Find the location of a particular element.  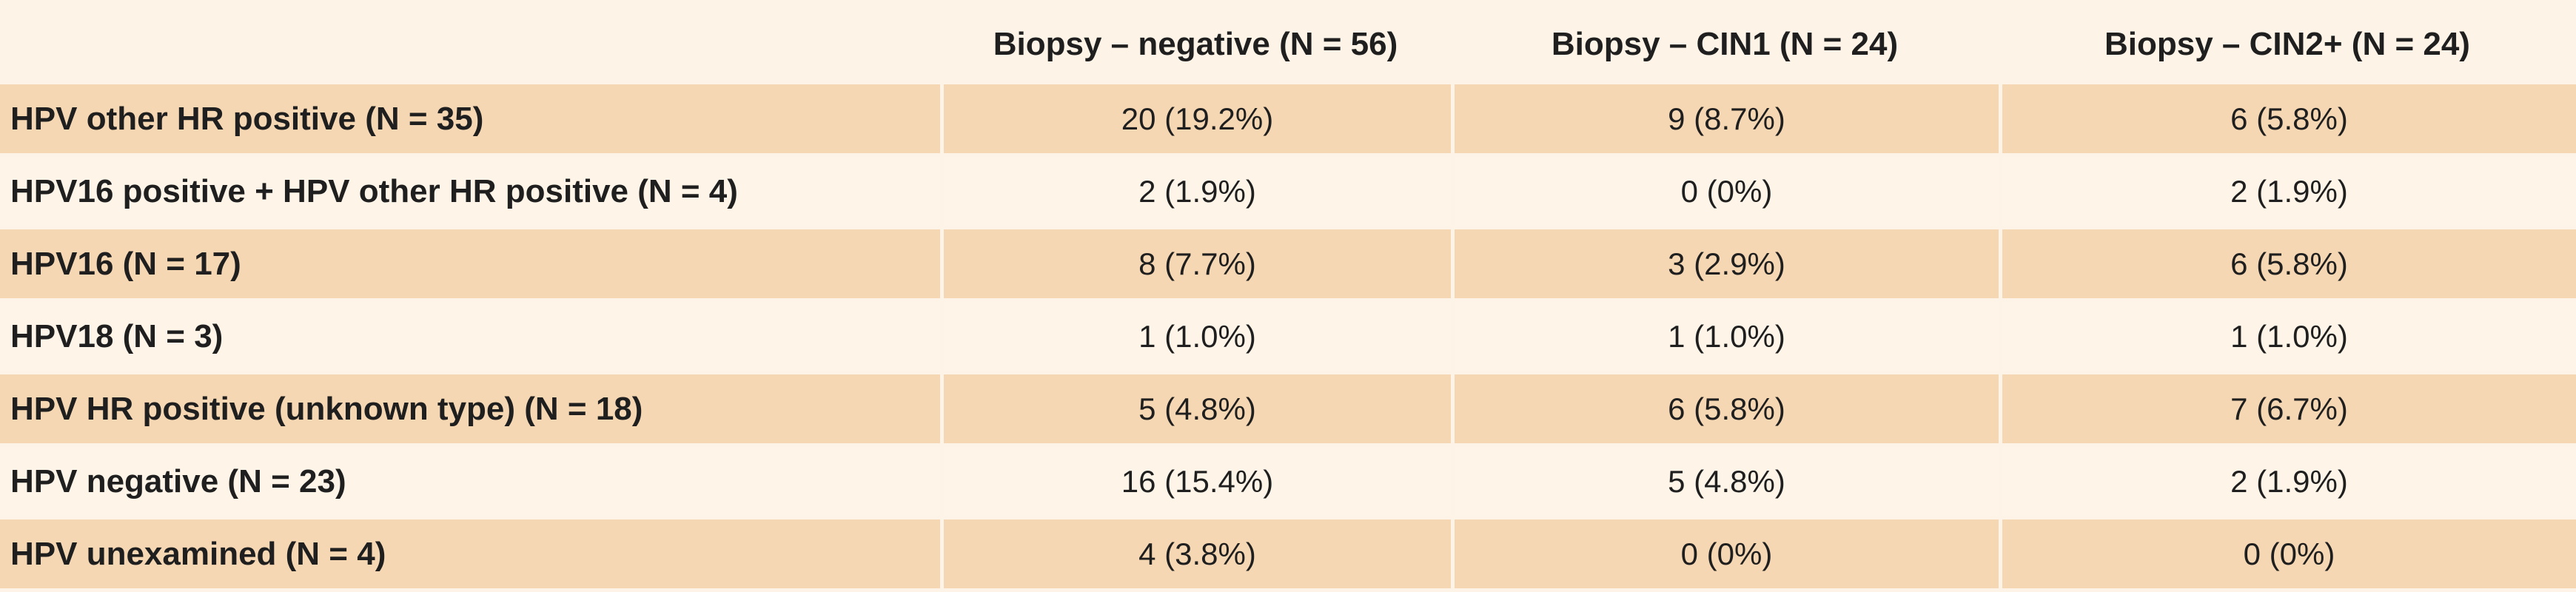

table-cell: 3 (2.9%) is located at coordinates (1725, 265).